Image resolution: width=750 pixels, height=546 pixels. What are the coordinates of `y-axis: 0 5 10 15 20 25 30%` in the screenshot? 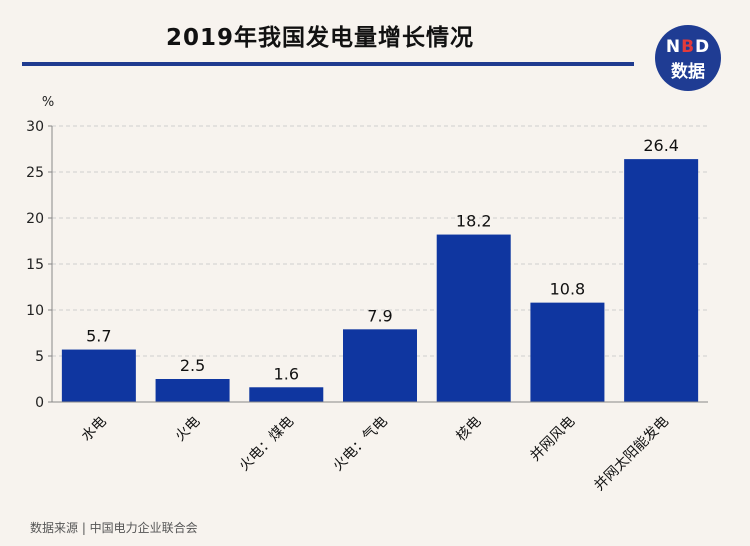 It's located at (40, 253).